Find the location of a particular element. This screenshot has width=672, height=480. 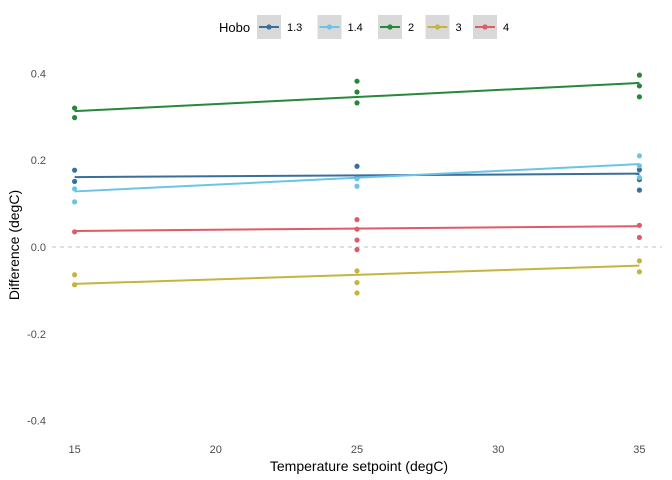

legend-title: Hobo is located at coordinates (234, 27).